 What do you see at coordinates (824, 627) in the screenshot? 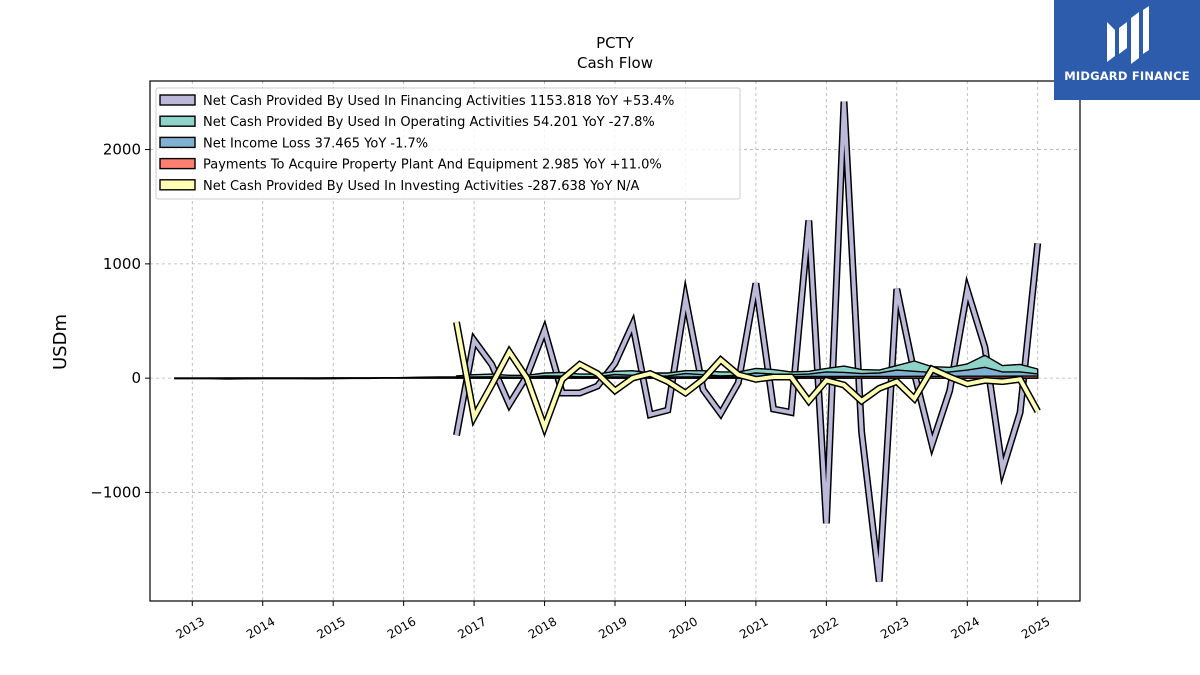
I see `x-tick-label: 2022` at bounding box center [824, 627].